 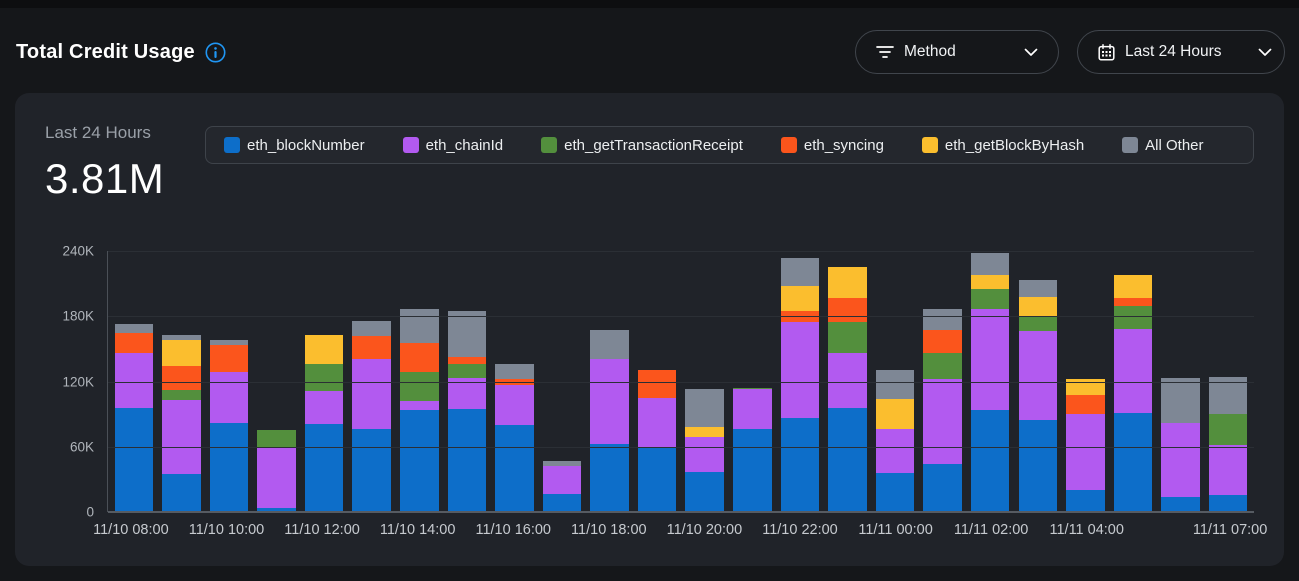 I want to click on x-tick-label: 11/11 02:00, so click(x=991, y=530).